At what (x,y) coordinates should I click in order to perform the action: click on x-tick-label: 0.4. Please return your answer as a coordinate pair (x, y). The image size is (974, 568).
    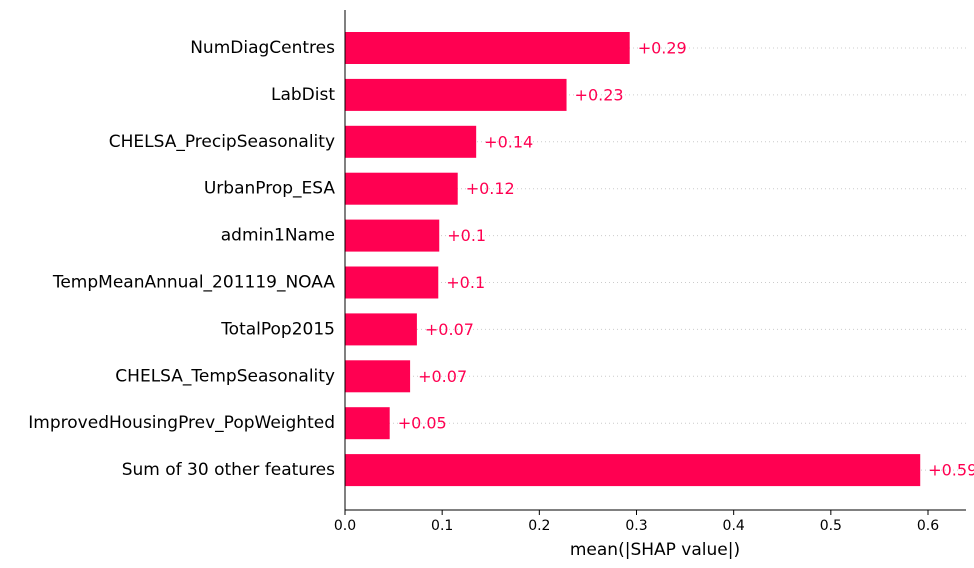
    Looking at the image, I should click on (734, 526).